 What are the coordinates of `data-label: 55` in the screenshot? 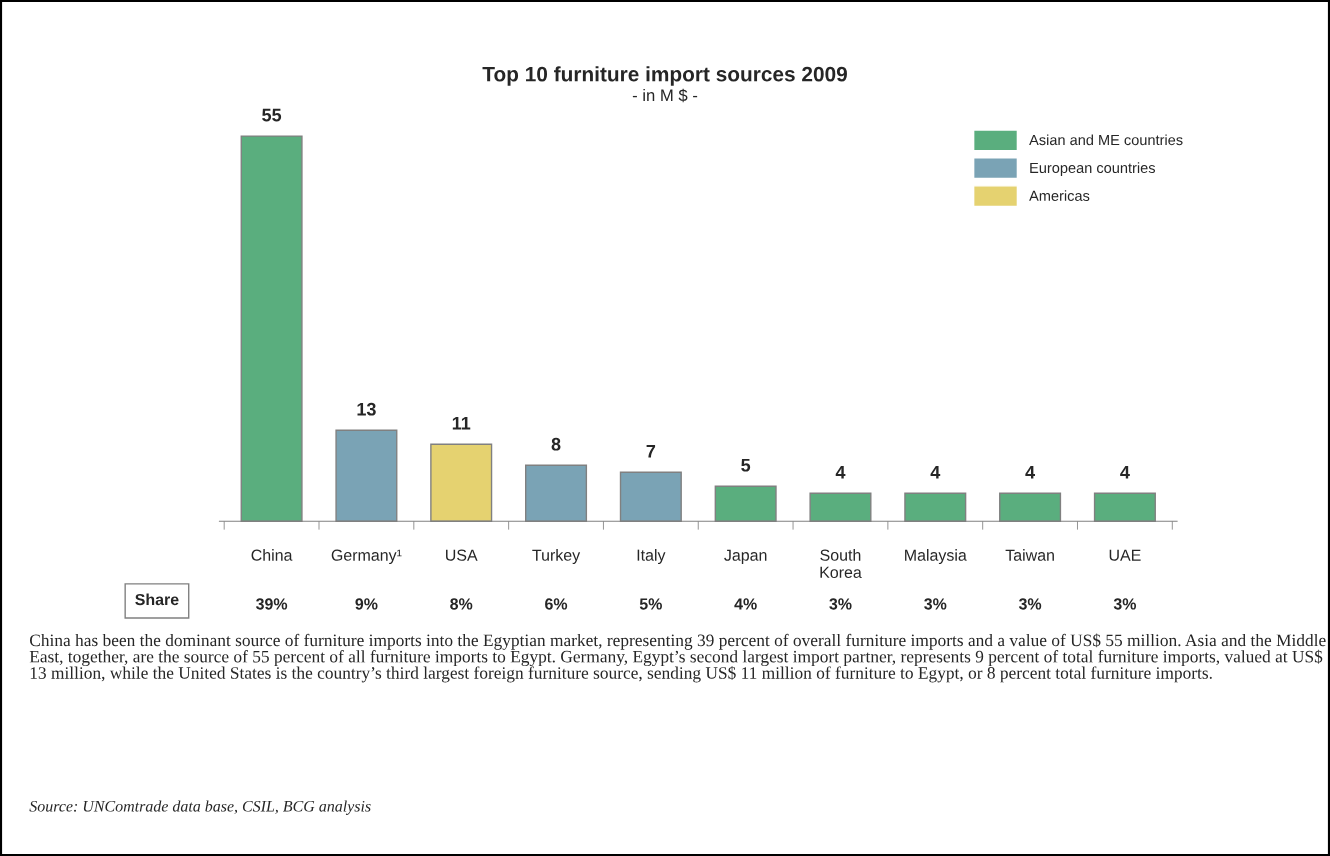 It's located at (272, 115).